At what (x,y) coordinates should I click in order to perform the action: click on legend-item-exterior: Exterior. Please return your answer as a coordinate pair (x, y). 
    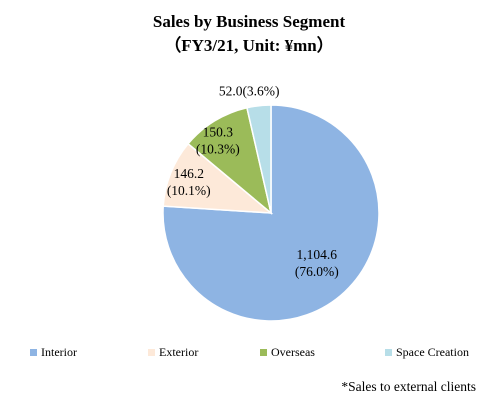
    Looking at the image, I should click on (173, 352).